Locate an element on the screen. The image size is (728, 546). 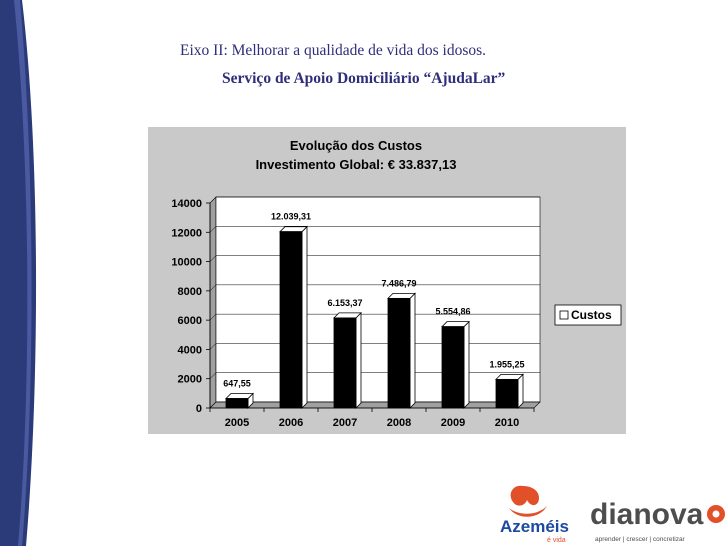
data-label: 1.955,25 is located at coordinates (506, 364).